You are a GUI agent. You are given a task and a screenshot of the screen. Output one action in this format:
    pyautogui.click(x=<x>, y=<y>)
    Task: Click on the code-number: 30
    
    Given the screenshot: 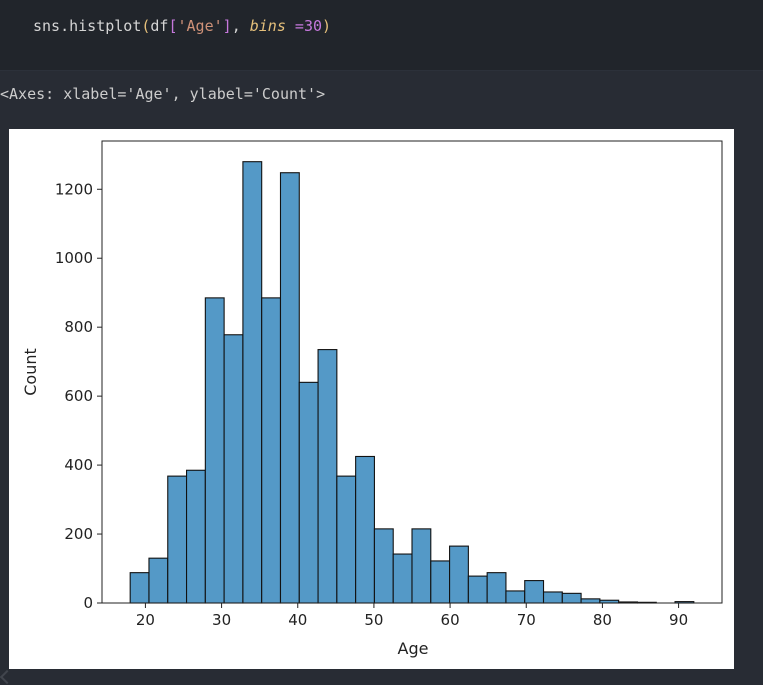 What is the action you would take?
    pyautogui.click(x=312, y=26)
    